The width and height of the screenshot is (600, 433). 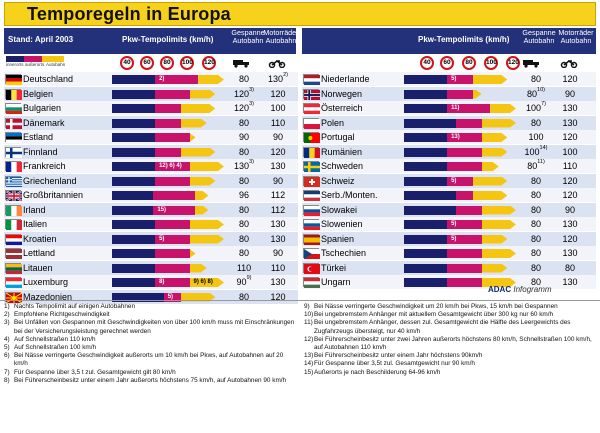 I want to click on country-name-cell: Niederlande, so click(x=353, y=79).